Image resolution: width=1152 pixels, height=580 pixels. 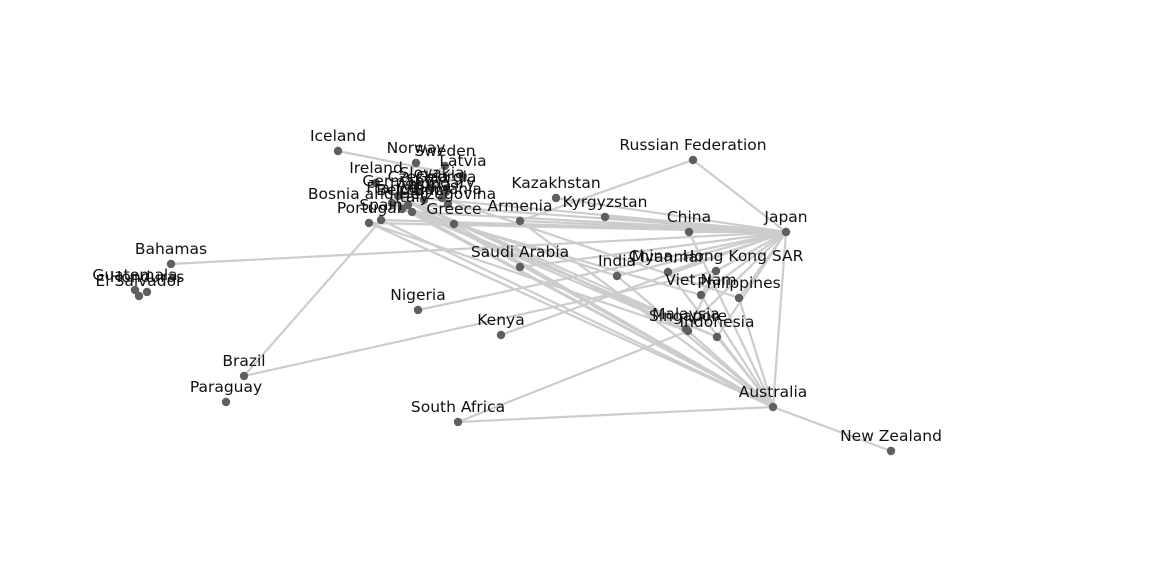 I want to click on edge-japan-armenia, so click(x=653, y=226).